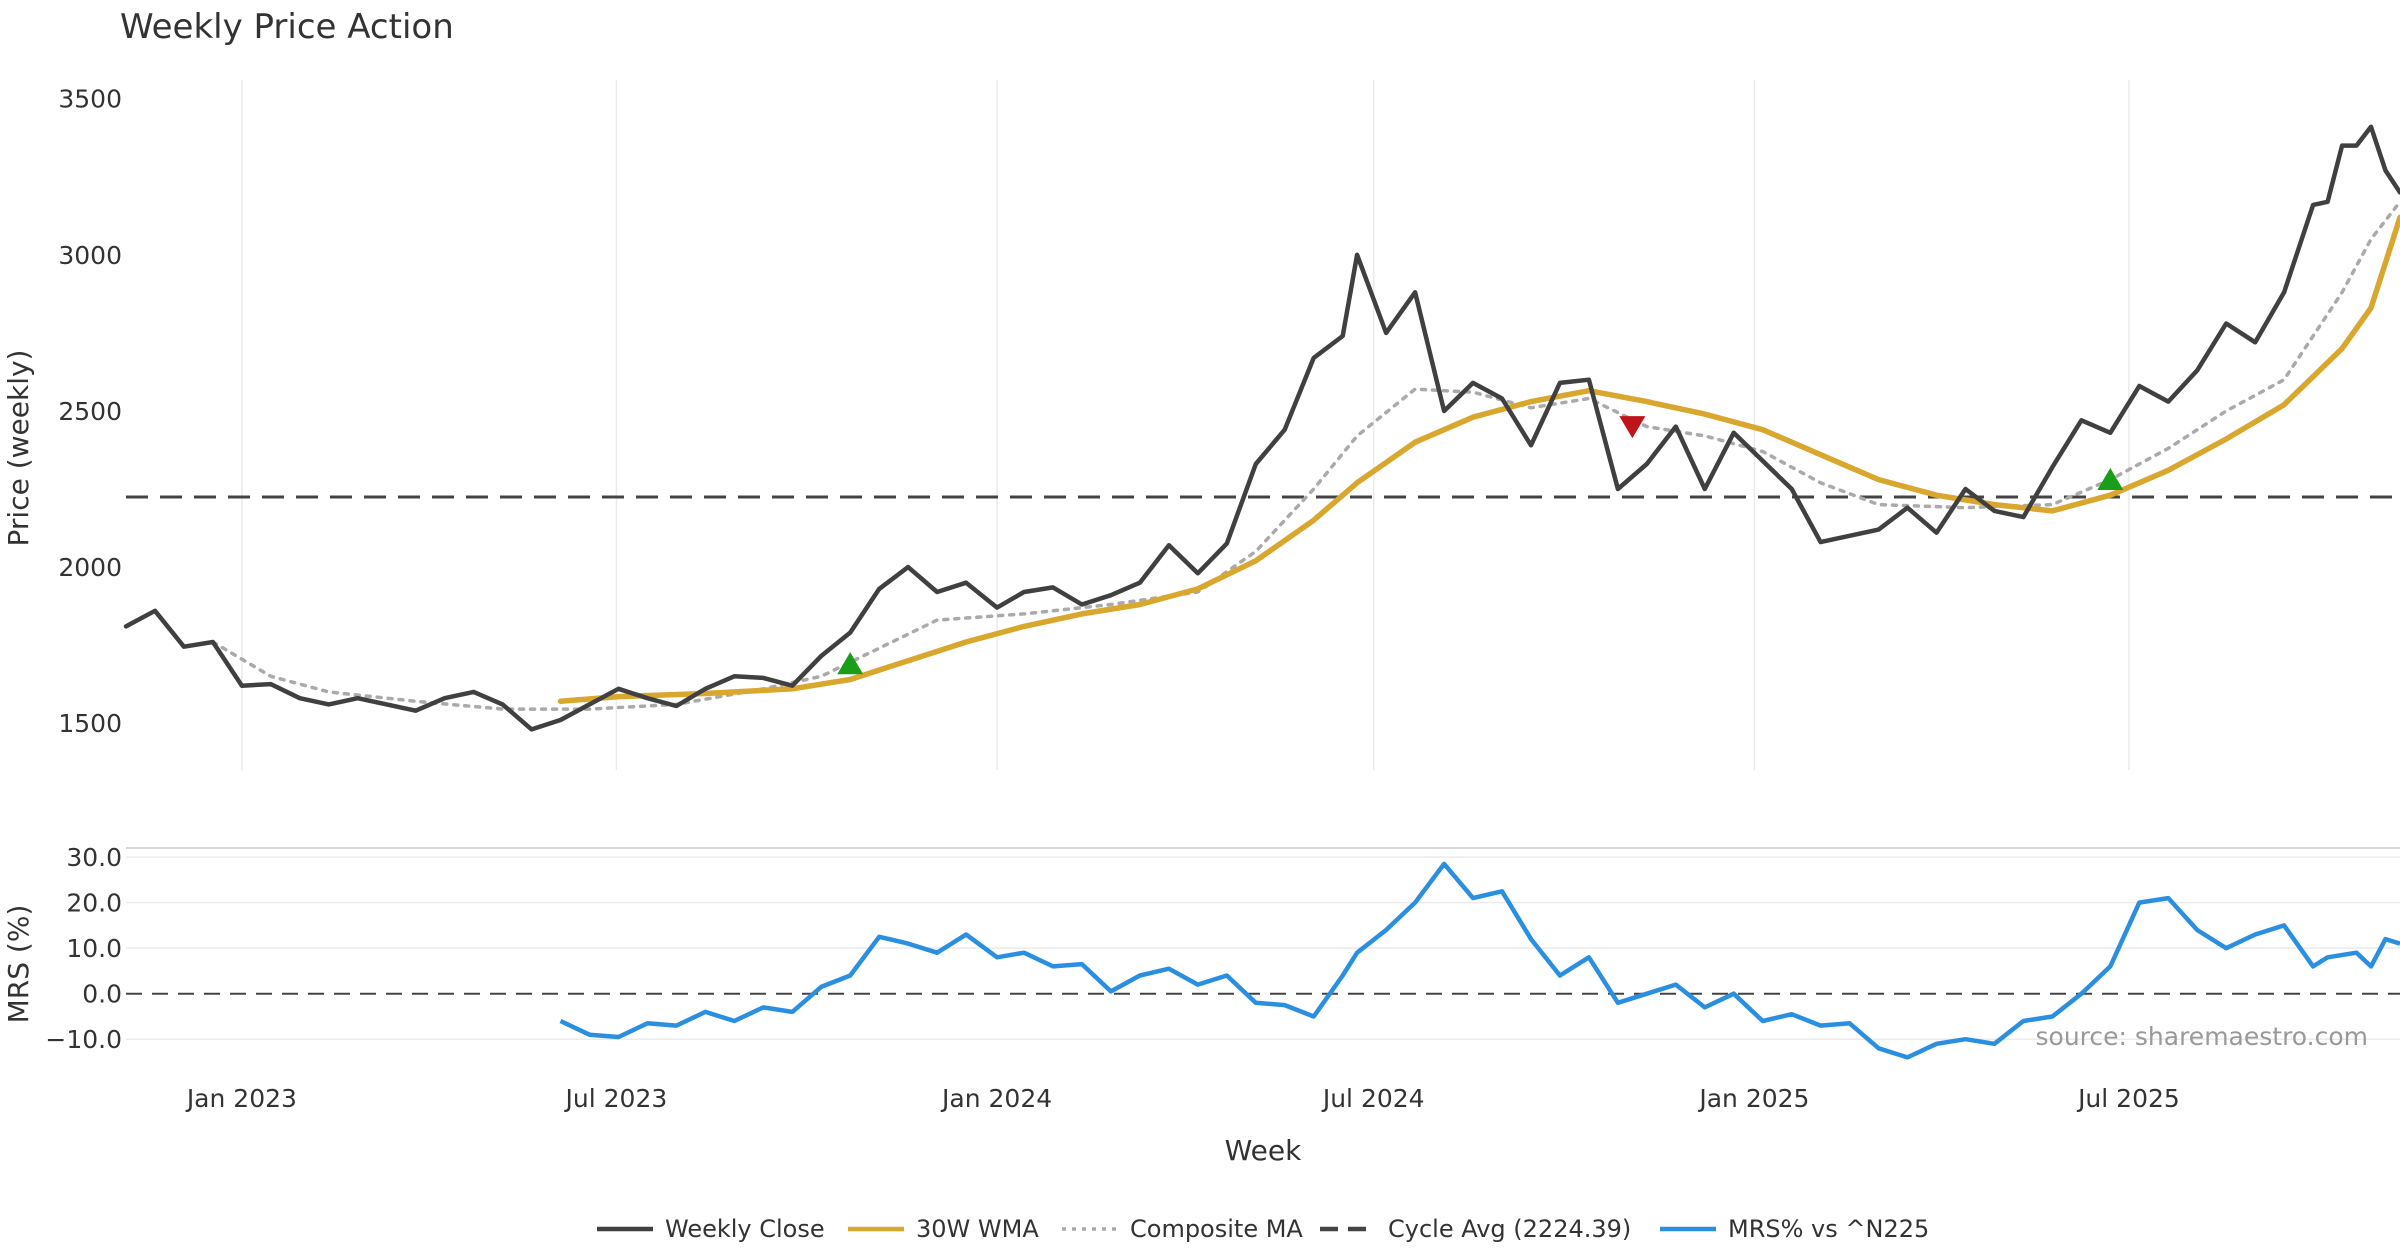 The width and height of the screenshot is (2400, 1260). What do you see at coordinates (18, 964) in the screenshot?
I see `mrs-y-axis-title: MRS (%)` at bounding box center [18, 964].